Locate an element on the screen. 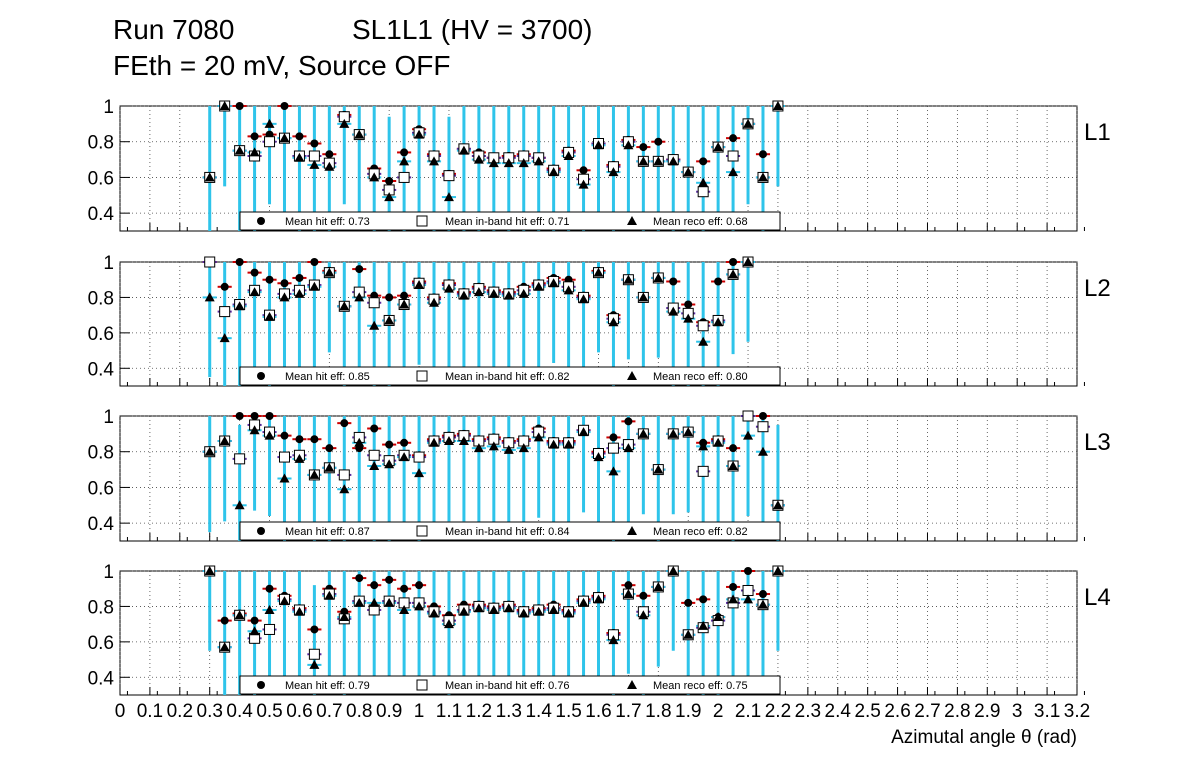 The height and width of the screenshot is (772, 1196). legend-box is located at coordinates (510, 531).